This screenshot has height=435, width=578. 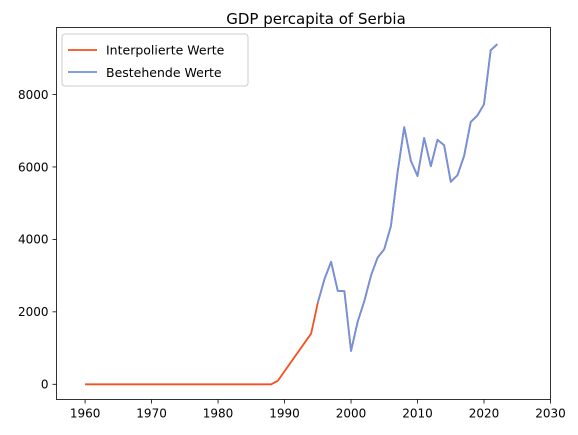 What do you see at coordinates (417, 414) in the screenshot?
I see `x-tick-label: 2010` at bounding box center [417, 414].